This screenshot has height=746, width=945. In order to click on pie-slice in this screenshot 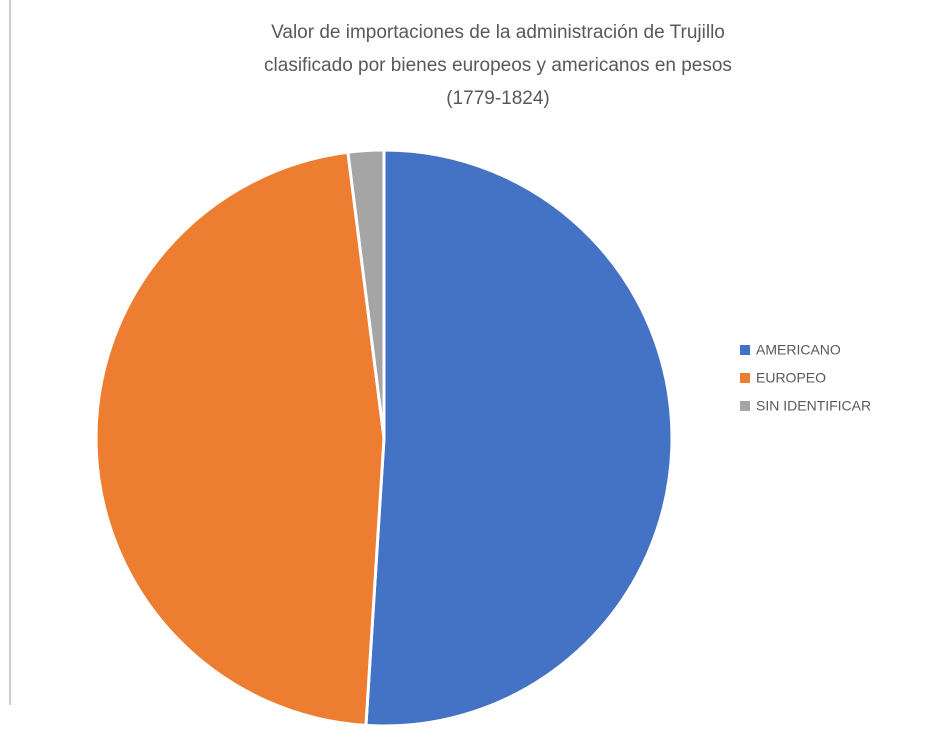, I will do `click(366, 293)`.